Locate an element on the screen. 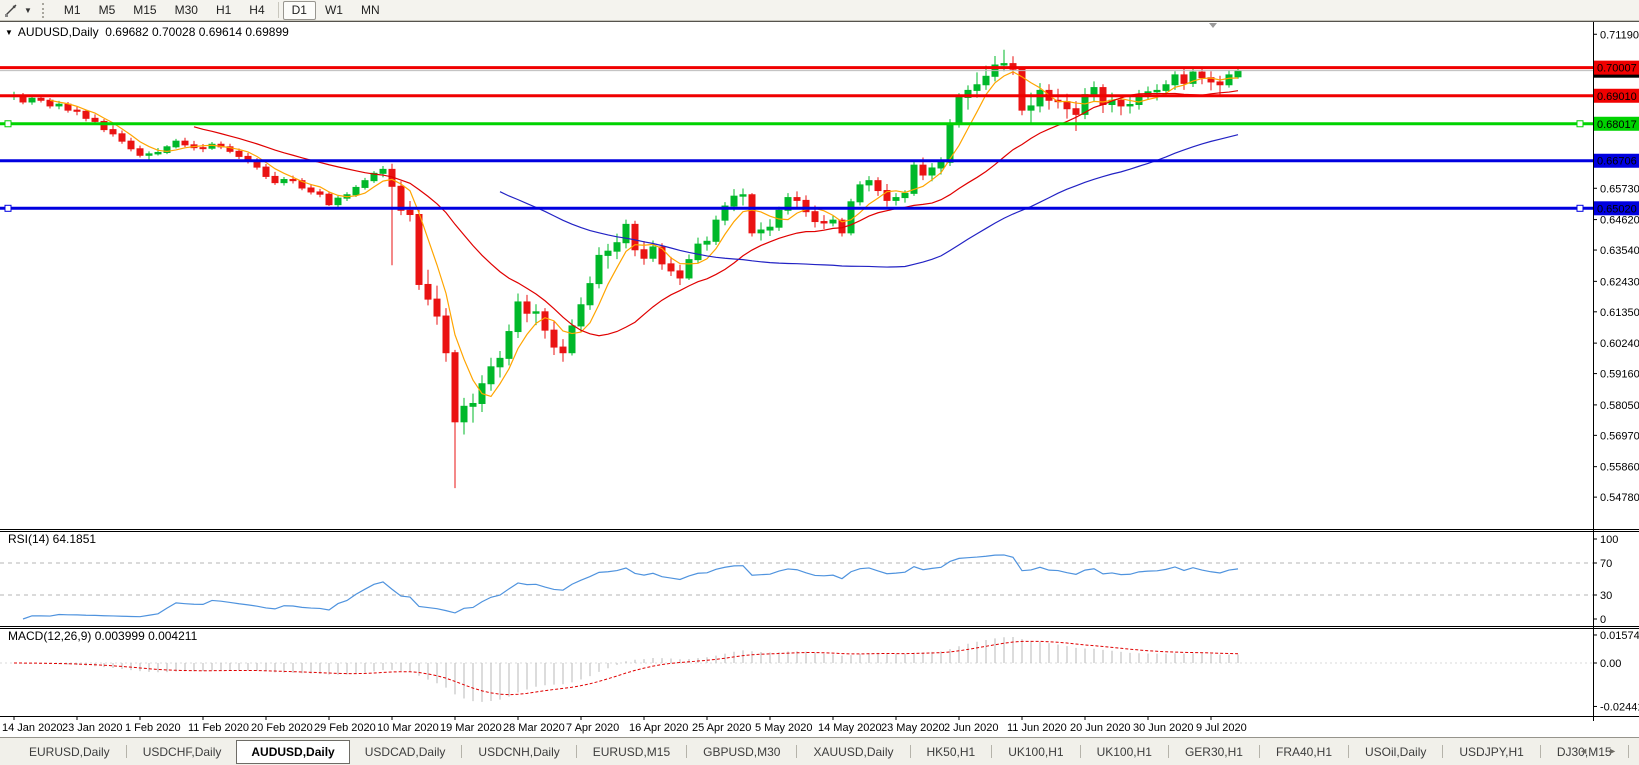 This screenshot has width=1639, height=765. chart-tab-dj30-m15: DJ30,M15 is located at coordinates (1584, 751).